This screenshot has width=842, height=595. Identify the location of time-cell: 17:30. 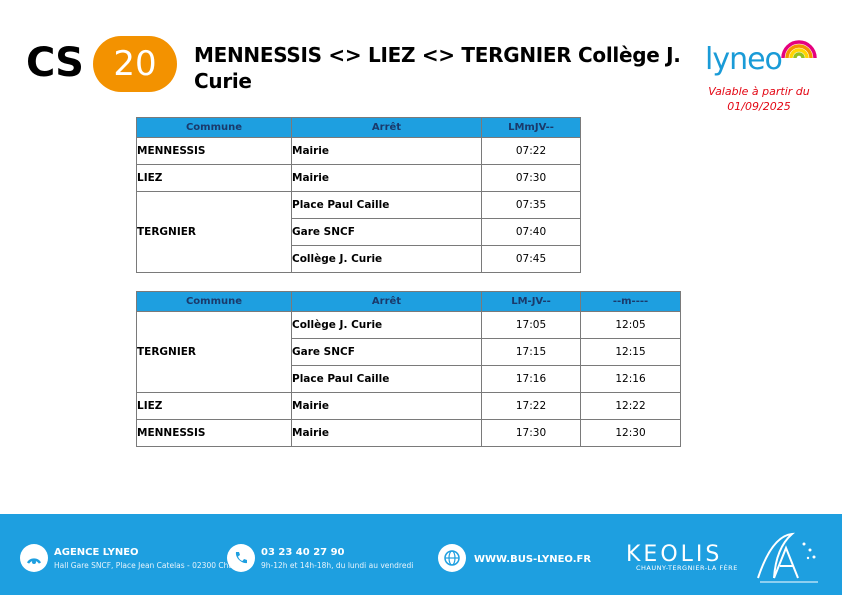
(531, 433).